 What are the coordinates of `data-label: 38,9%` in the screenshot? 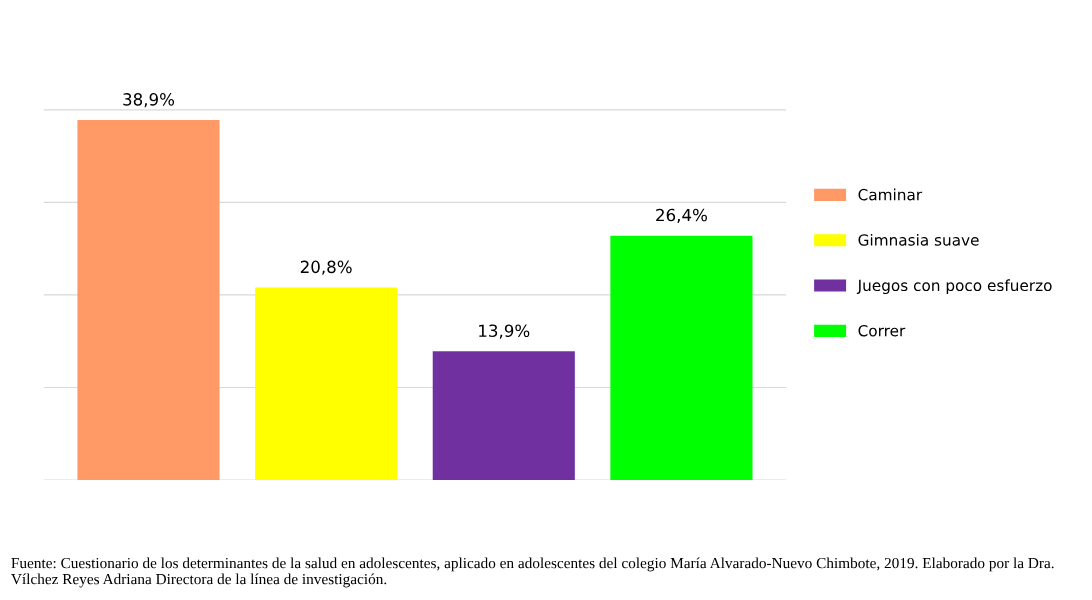 It's located at (149, 100).